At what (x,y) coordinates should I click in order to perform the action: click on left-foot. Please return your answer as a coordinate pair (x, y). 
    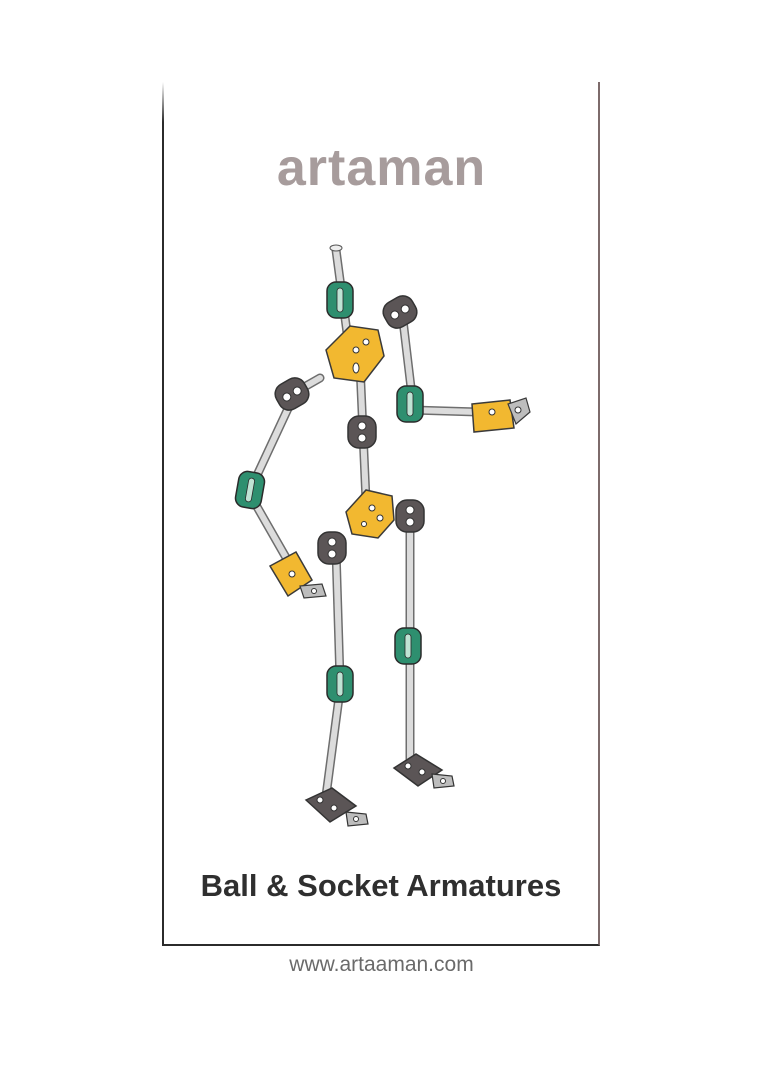
    Looking at the image, I should click on (336, 807).